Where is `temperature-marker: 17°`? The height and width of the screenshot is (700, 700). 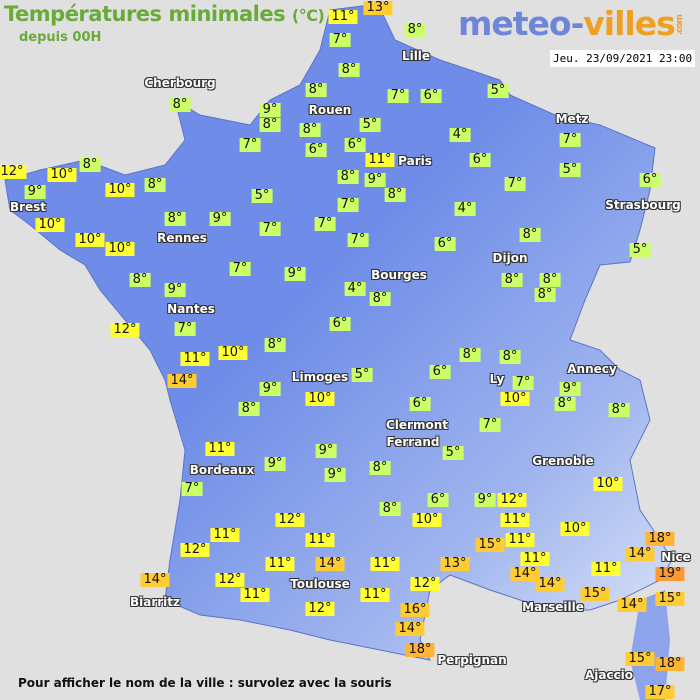 temperature-marker: 17° is located at coordinates (660, 692).